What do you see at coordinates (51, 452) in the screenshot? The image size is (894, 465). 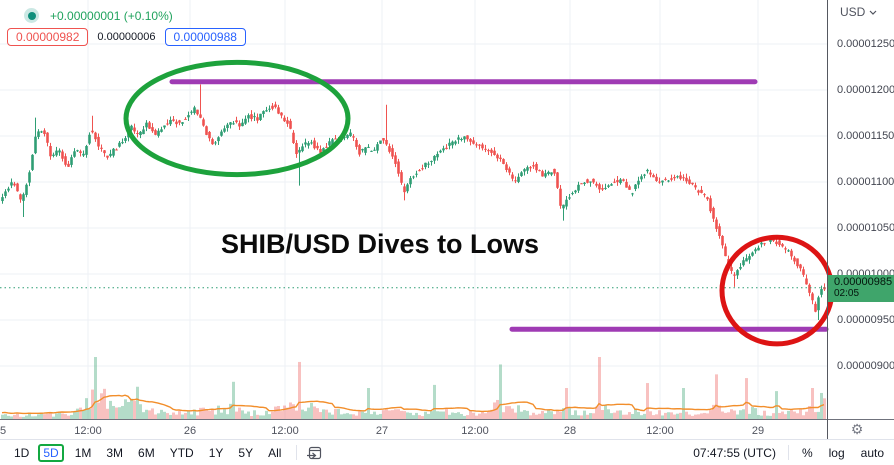 I see `range-button-5d: 5D` at bounding box center [51, 452].